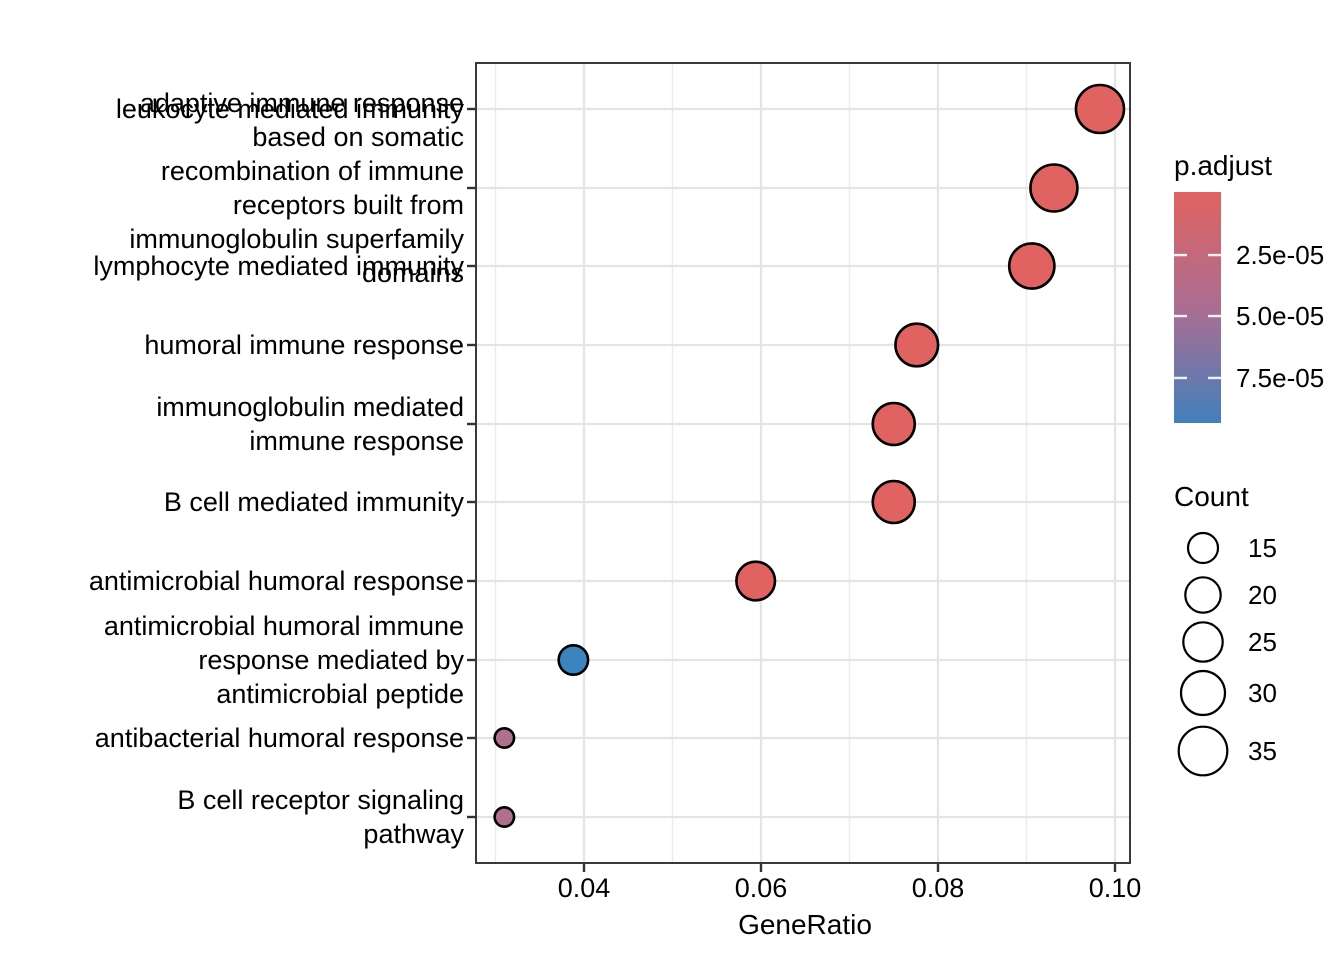 The height and width of the screenshot is (960, 1344). I want to click on x-axis-tick-label: 0.06, so click(761, 888).